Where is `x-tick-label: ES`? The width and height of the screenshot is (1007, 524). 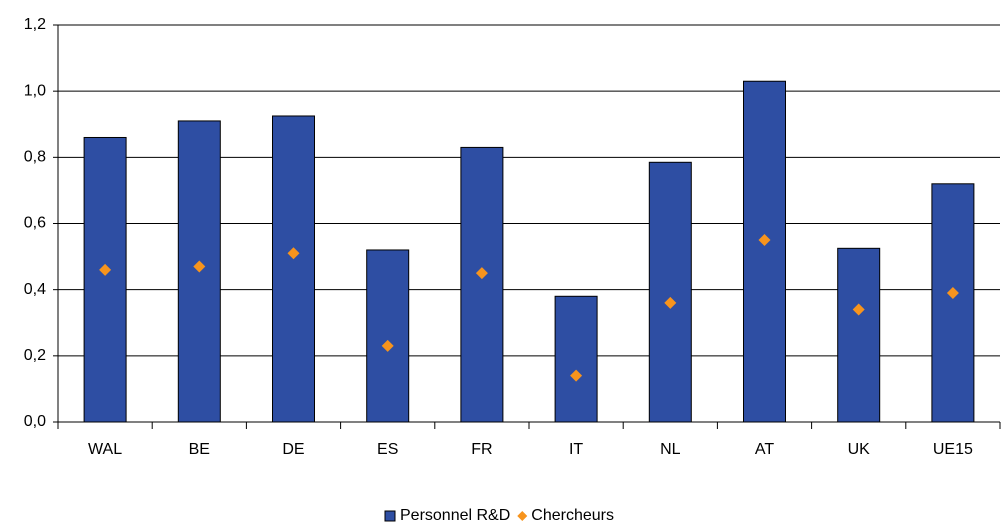 x-tick-label: ES is located at coordinates (387, 449).